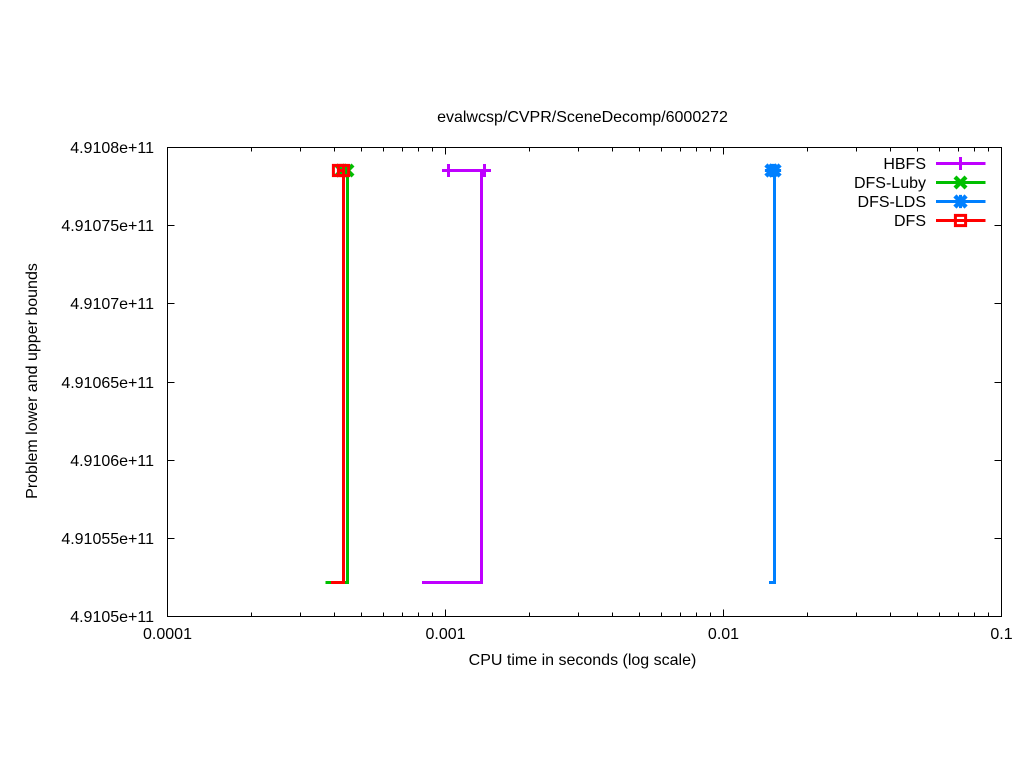  I want to click on svg-text: 0.1, so click(1001, 634).